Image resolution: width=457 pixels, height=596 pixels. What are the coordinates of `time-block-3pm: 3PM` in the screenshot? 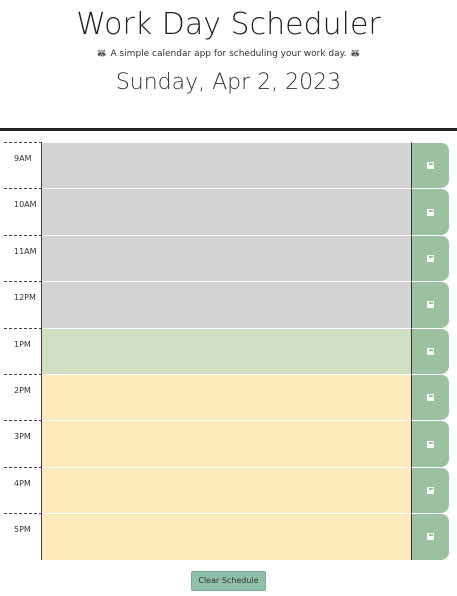 It's located at (226, 443).